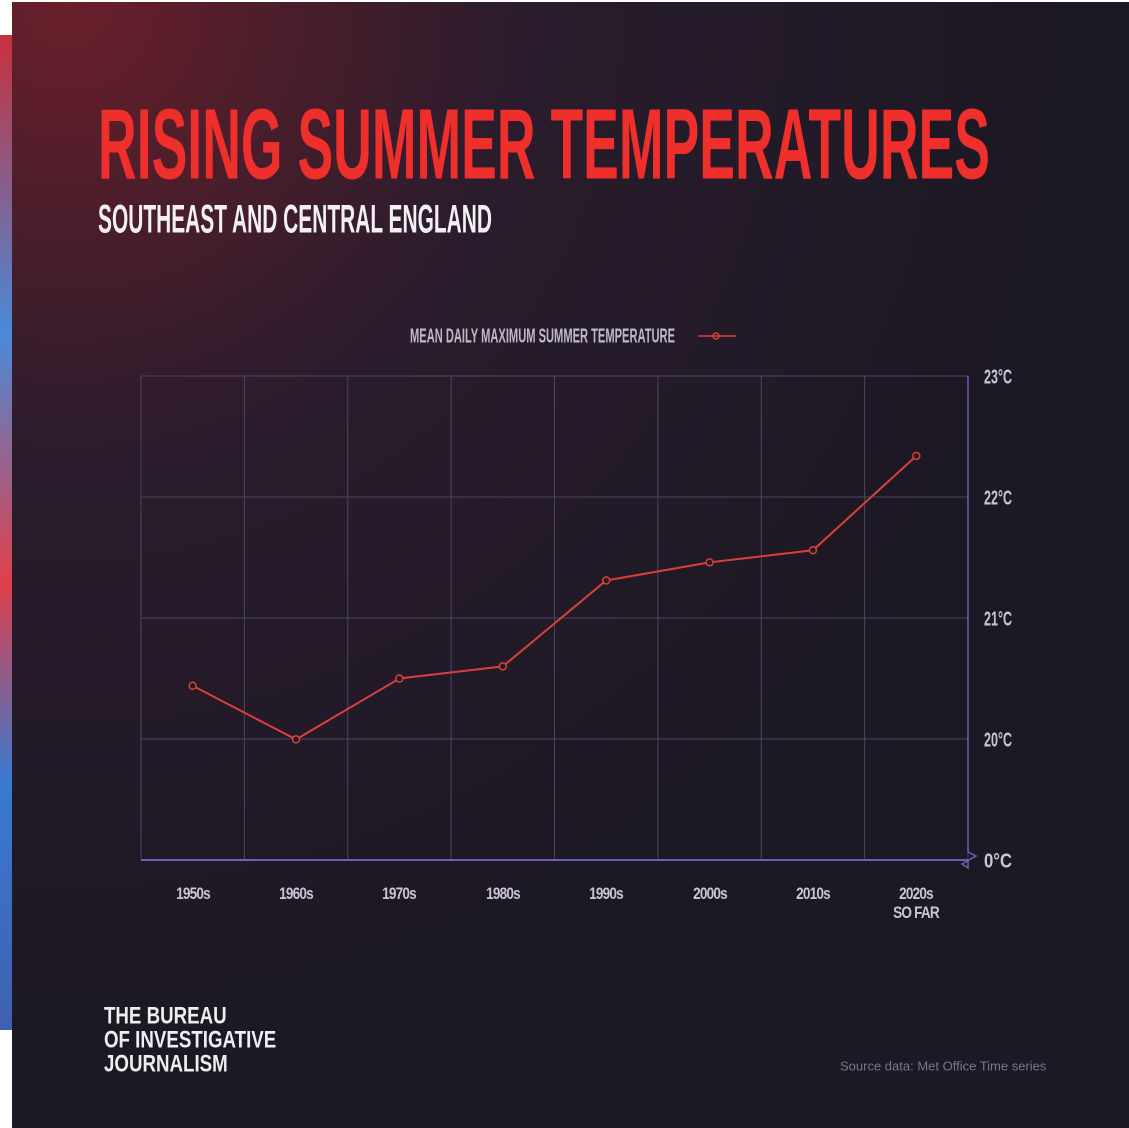  Describe the element at coordinates (916, 903) in the screenshot. I see `x-tick-label: 2020s SO FAR` at that location.